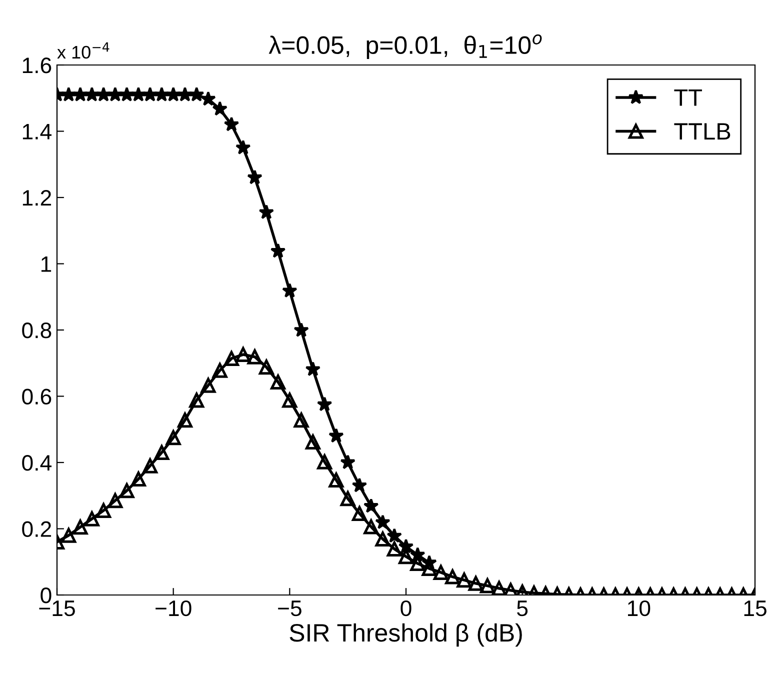 The width and height of the screenshot is (777, 675). I want to click on x-tick-label: 10, so click(639, 608).